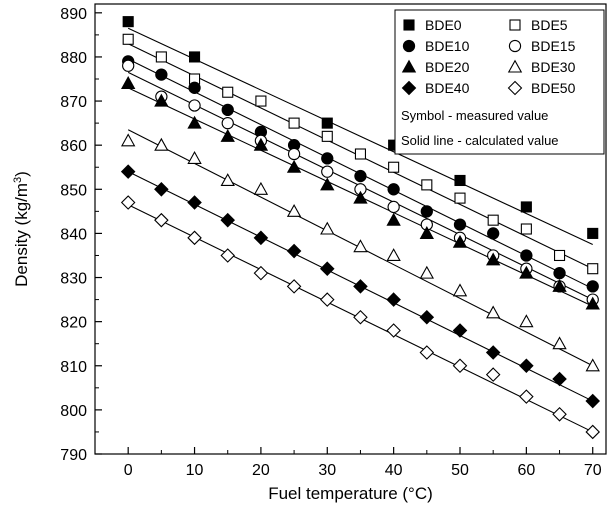  Describe the element at coordinates (538, 25) in the screenshot. I see `legend-entry-bde5: BDE5` at that location.